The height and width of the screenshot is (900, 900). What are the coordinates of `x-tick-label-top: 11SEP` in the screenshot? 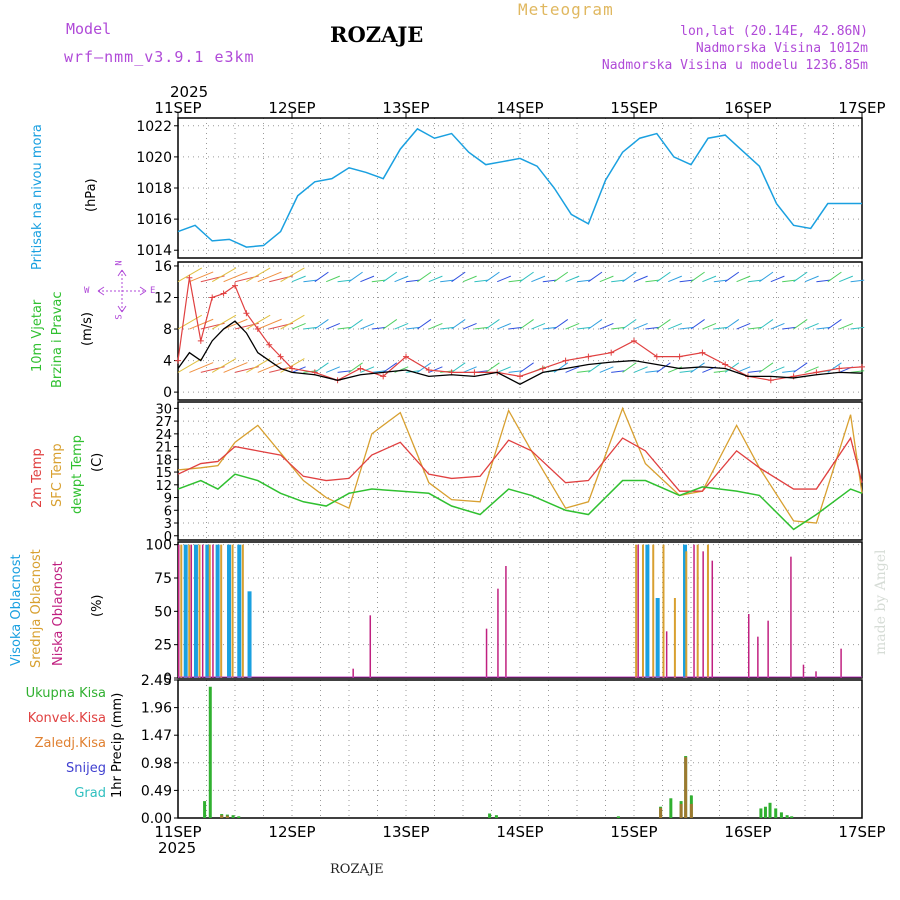 It's located at (177, 108).